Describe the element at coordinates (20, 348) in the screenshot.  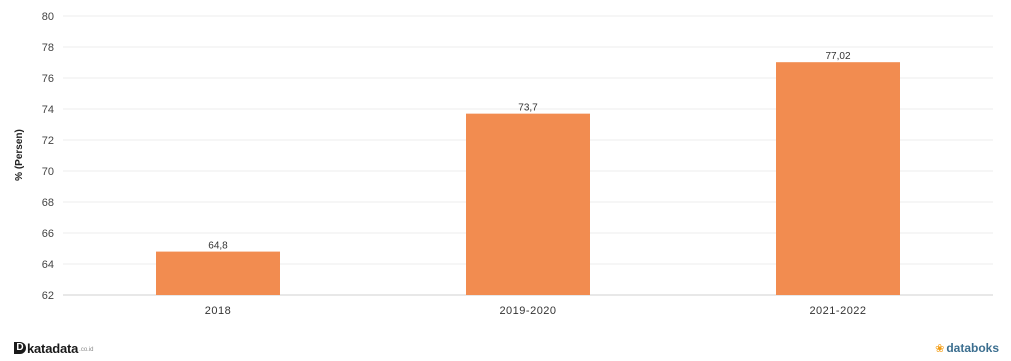
I see `katadata-mark-icon: D` at that location.